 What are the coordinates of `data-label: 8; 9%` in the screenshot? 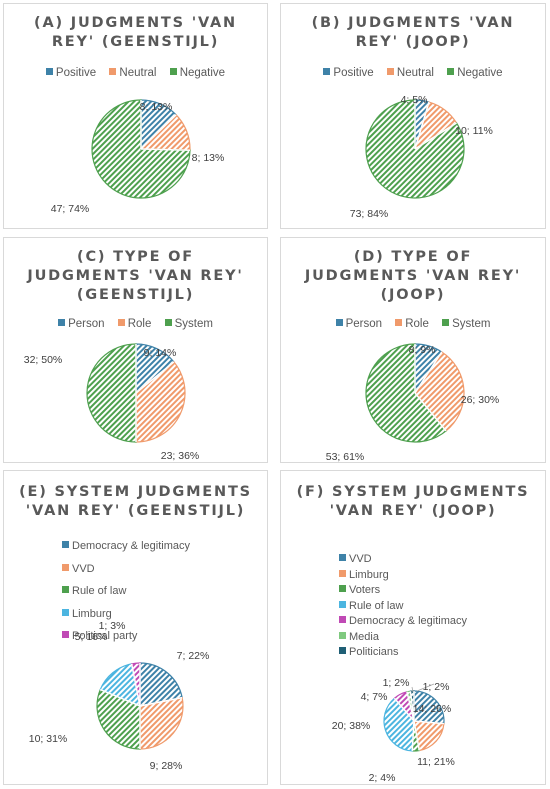 It's located at (422, 350).